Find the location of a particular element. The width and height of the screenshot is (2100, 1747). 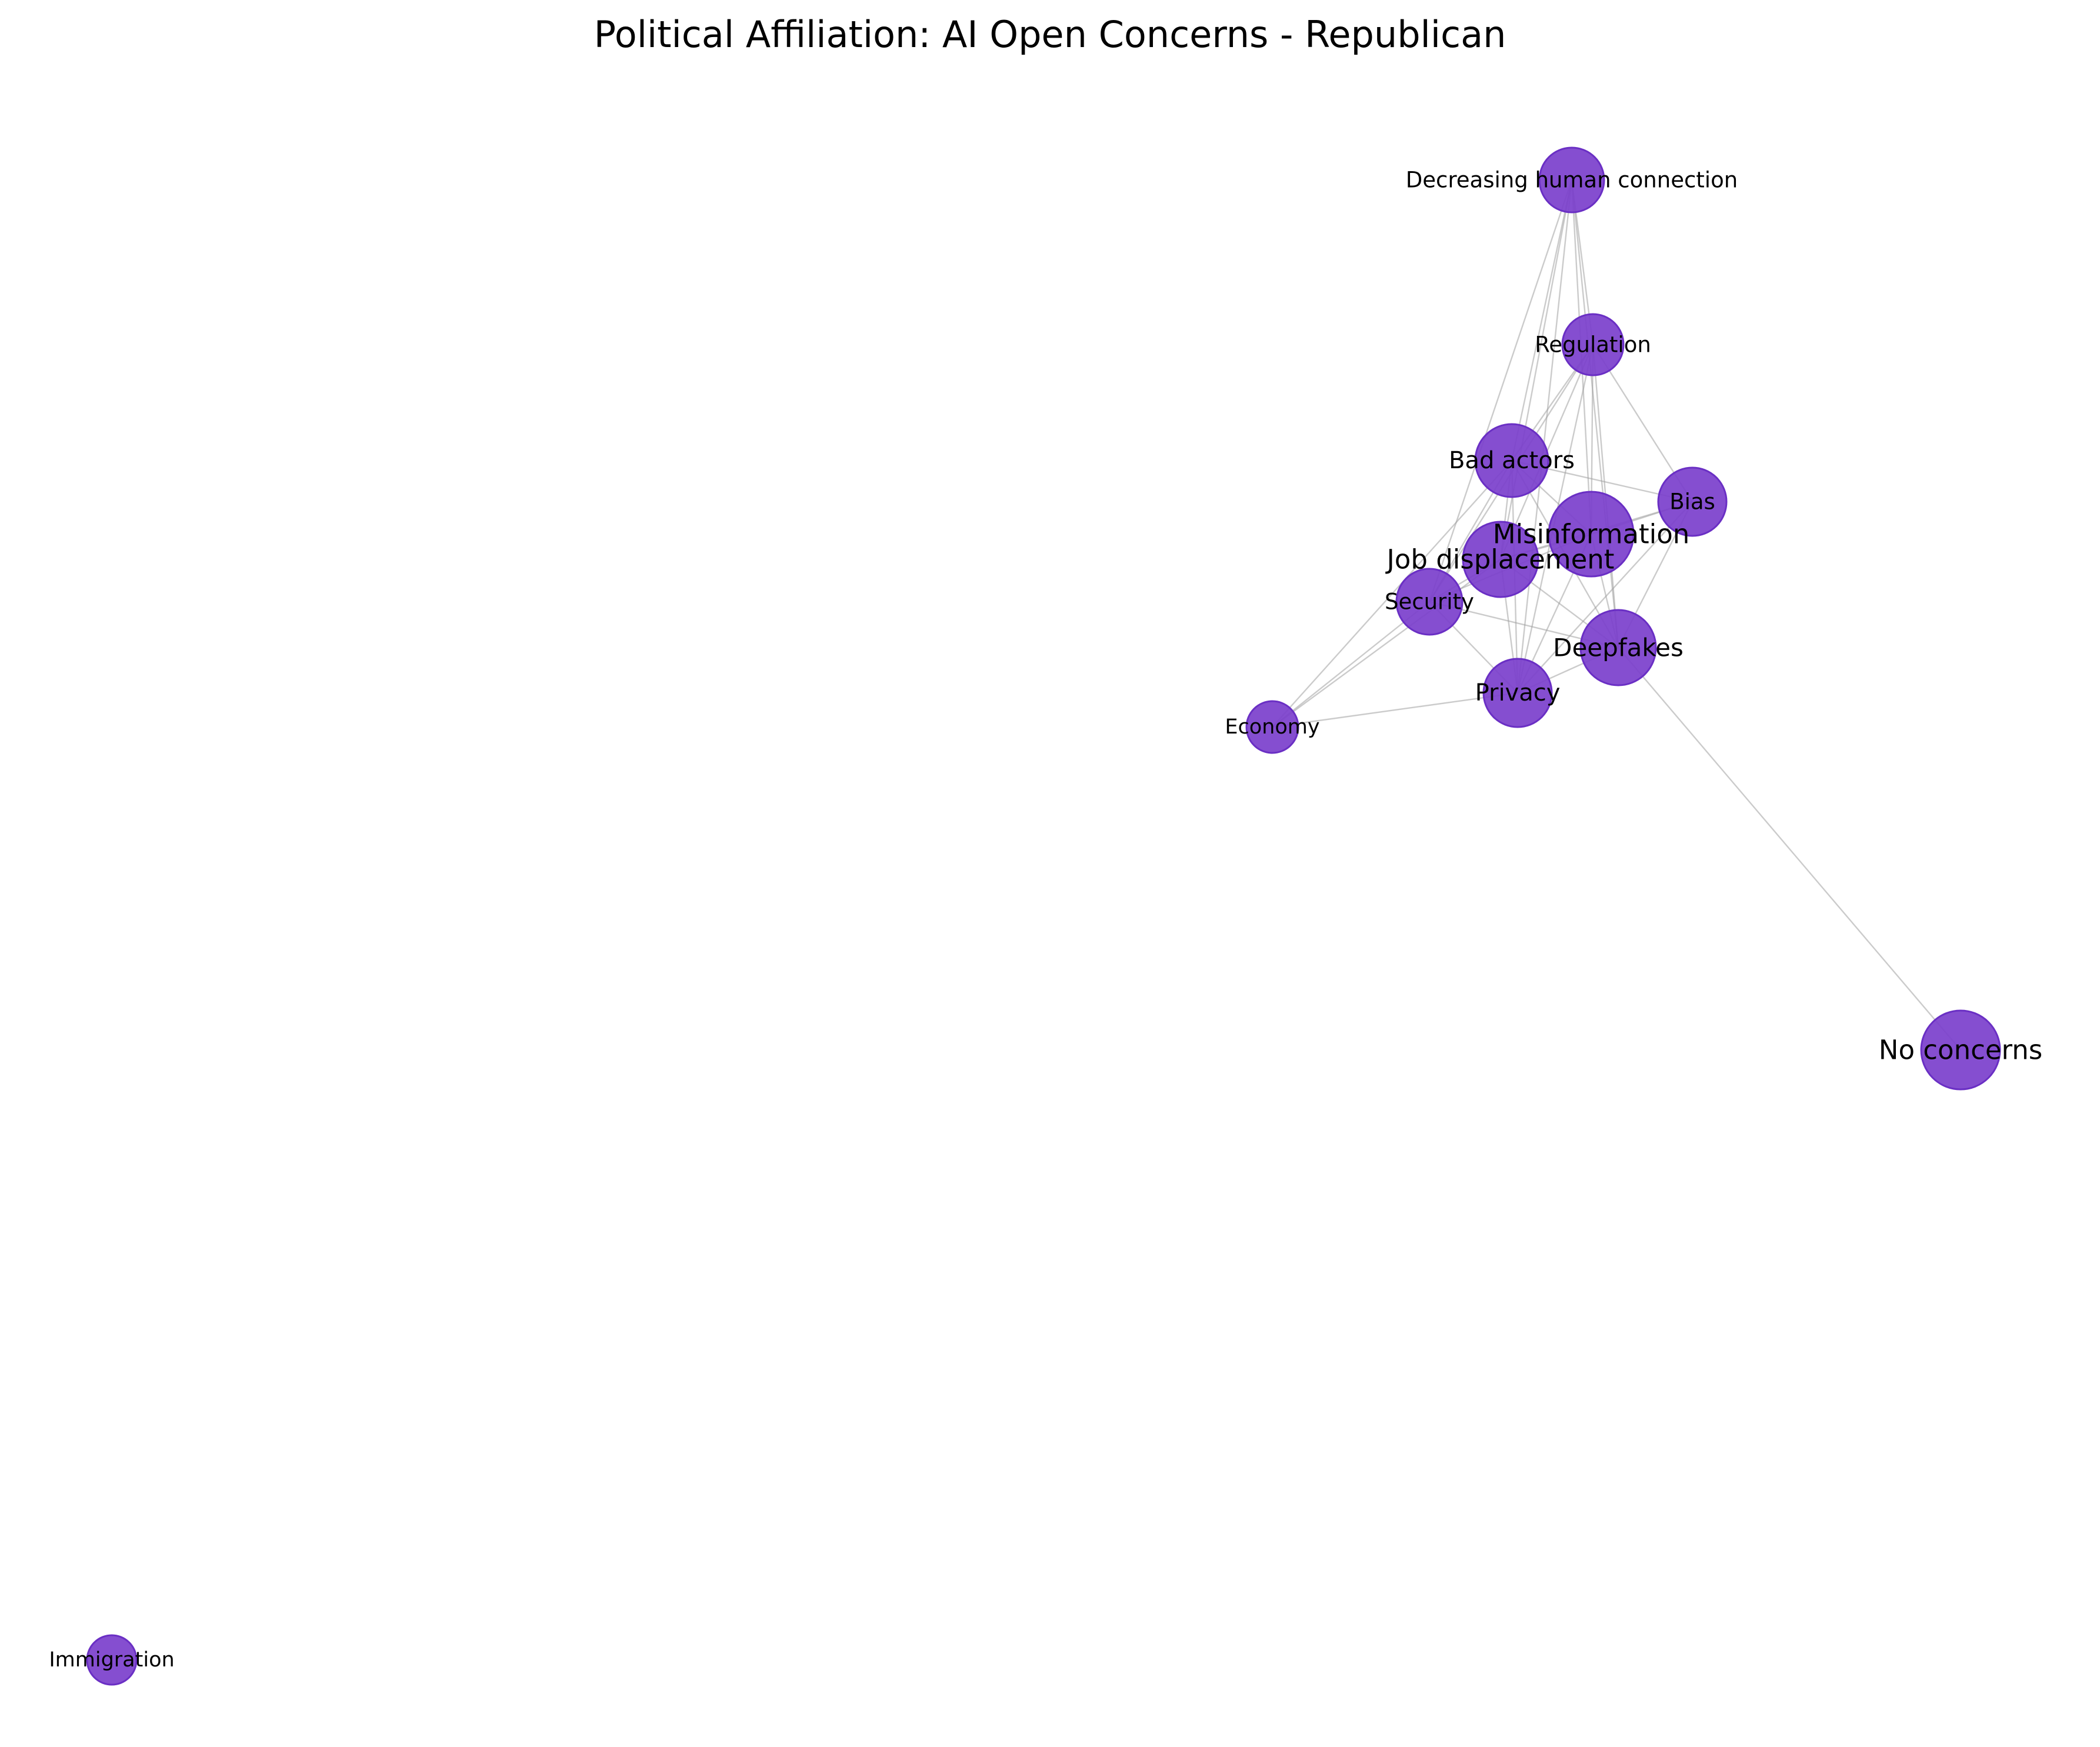

node-label-decreasing: Decreasing human connection is located at coordinates (1572, 180).